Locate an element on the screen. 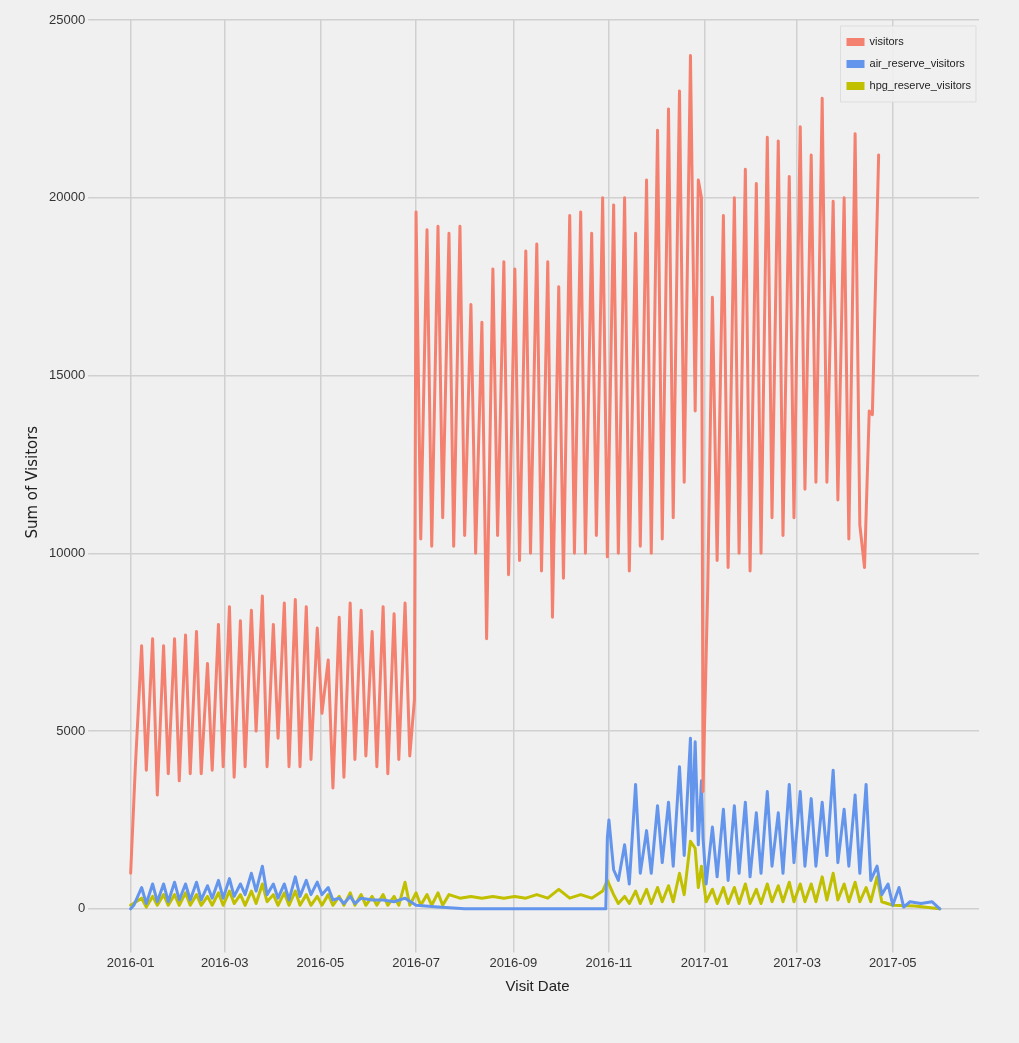 The image size is (1019, 1043). legend-label: air_reserve_visitors is located at coordinates (917, 63).